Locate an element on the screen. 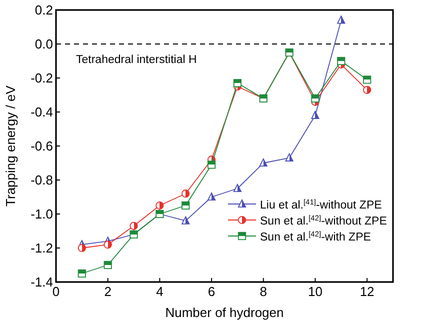  legend-label: Liu et al.$^{[41]}$-without ZPE is located at coordinates (321, 204).